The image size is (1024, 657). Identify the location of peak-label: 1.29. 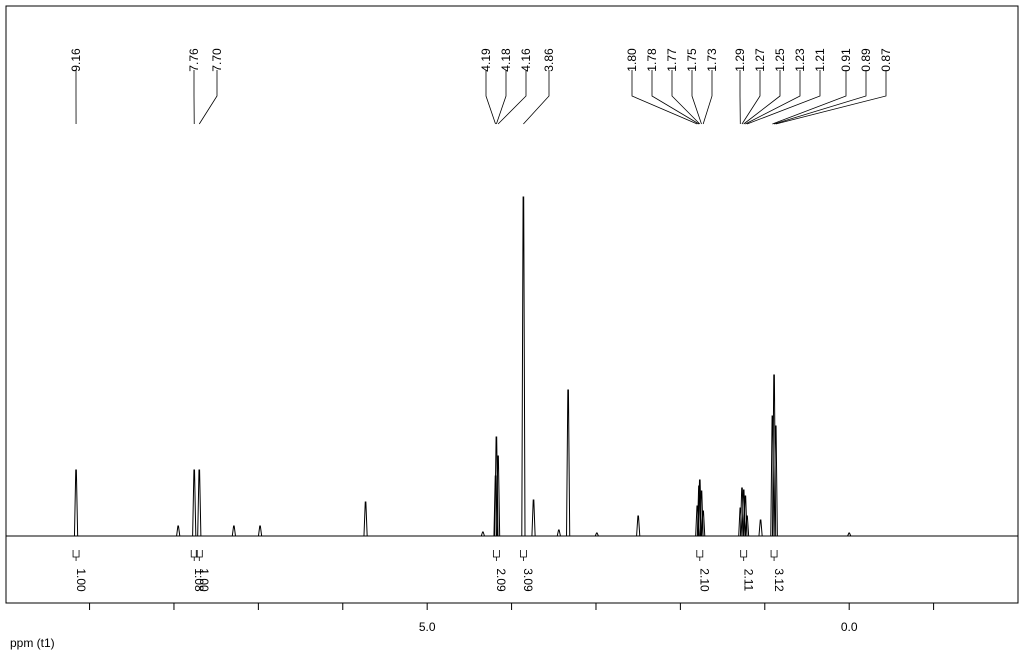
(740, 60).